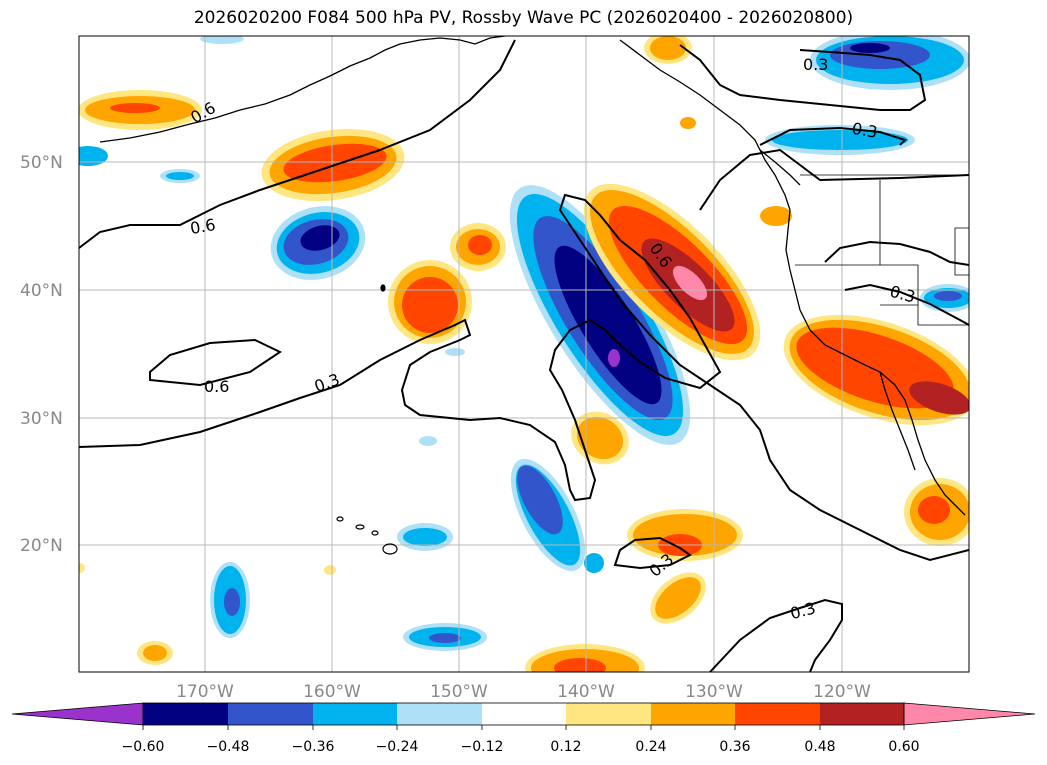  I want to click on lon-label-170w: 170°W, so click(205, 692).